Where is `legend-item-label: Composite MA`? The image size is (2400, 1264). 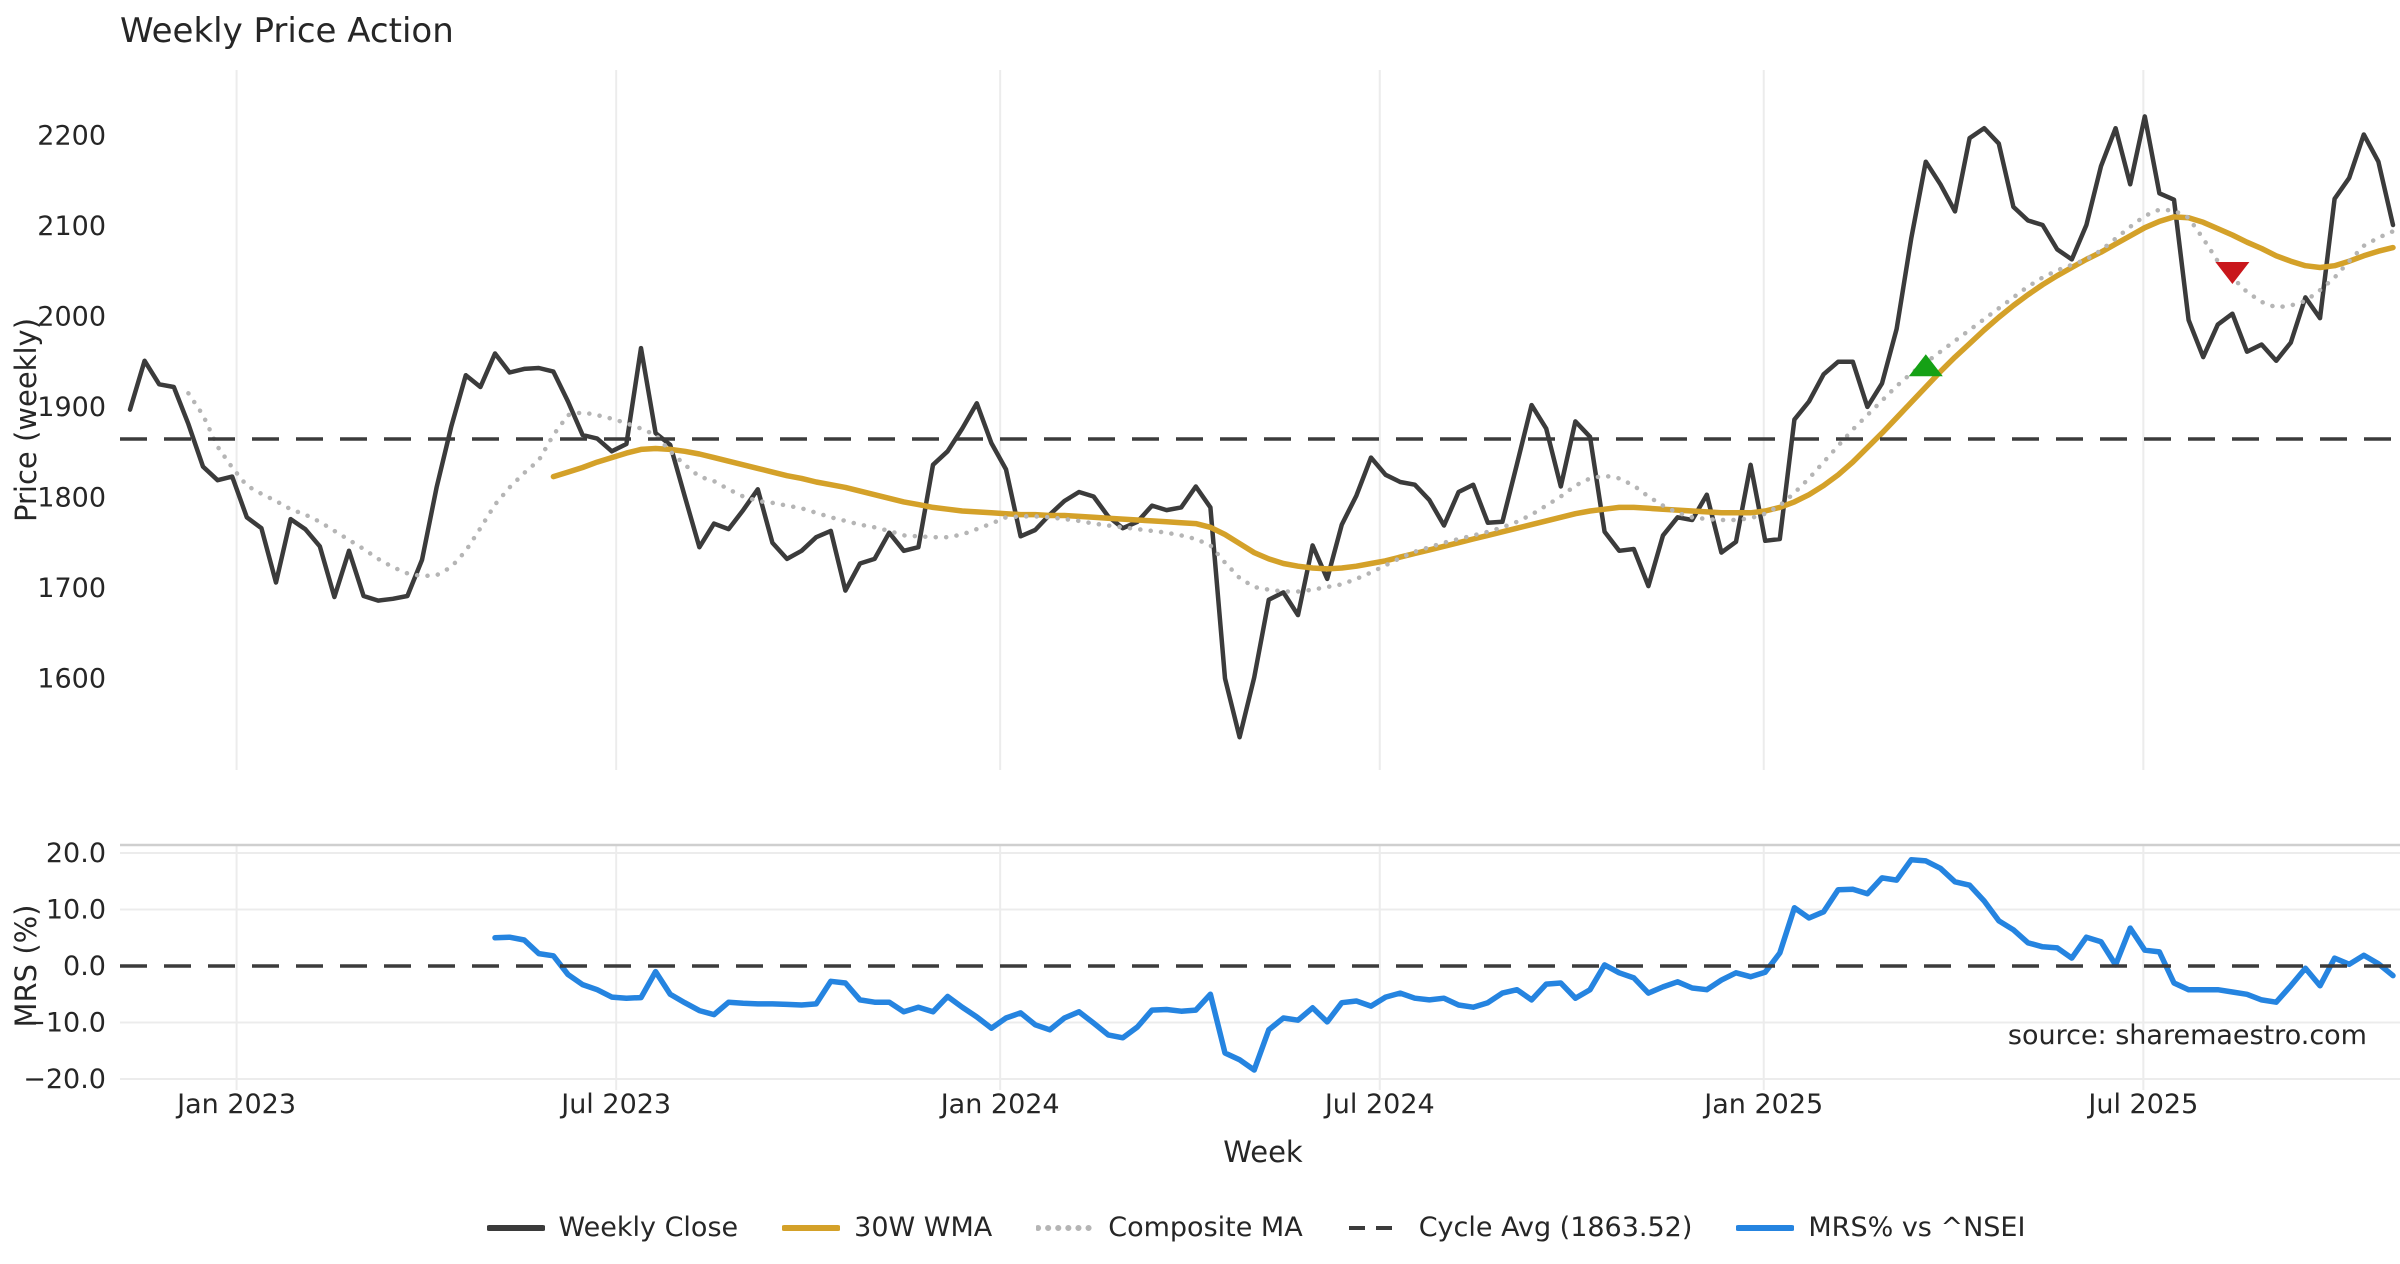
legend-item-label: Composite MA is located at coordinates (1205, 1227).